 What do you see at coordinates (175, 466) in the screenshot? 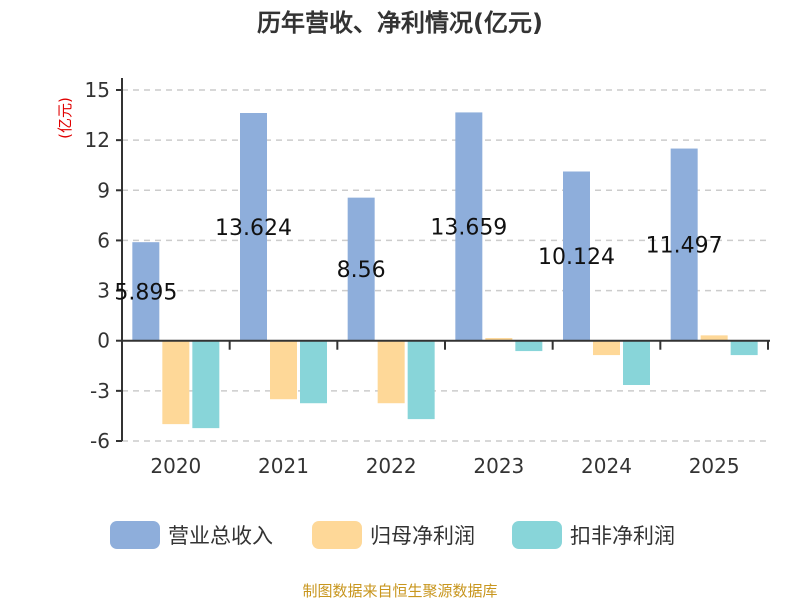
I see `x-tick-label: 2020` at bounding box center [175, 466].